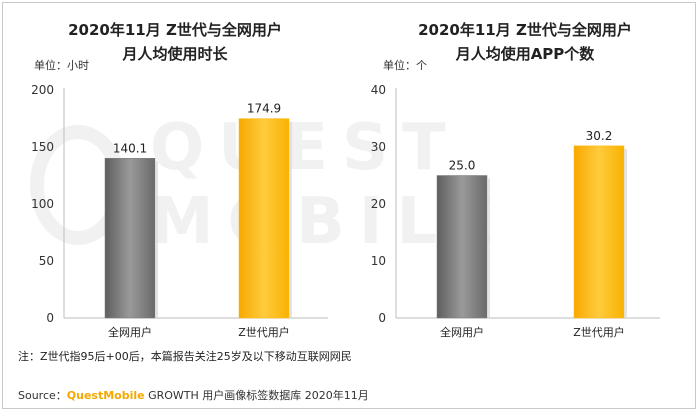 Image resolution: width=700 pixels, height=413 pixels. What do you see at coordinates (405, 65) in the screenshot?
I see `chart2-unit-label: 单位：个` at bounding box center [405, 65].